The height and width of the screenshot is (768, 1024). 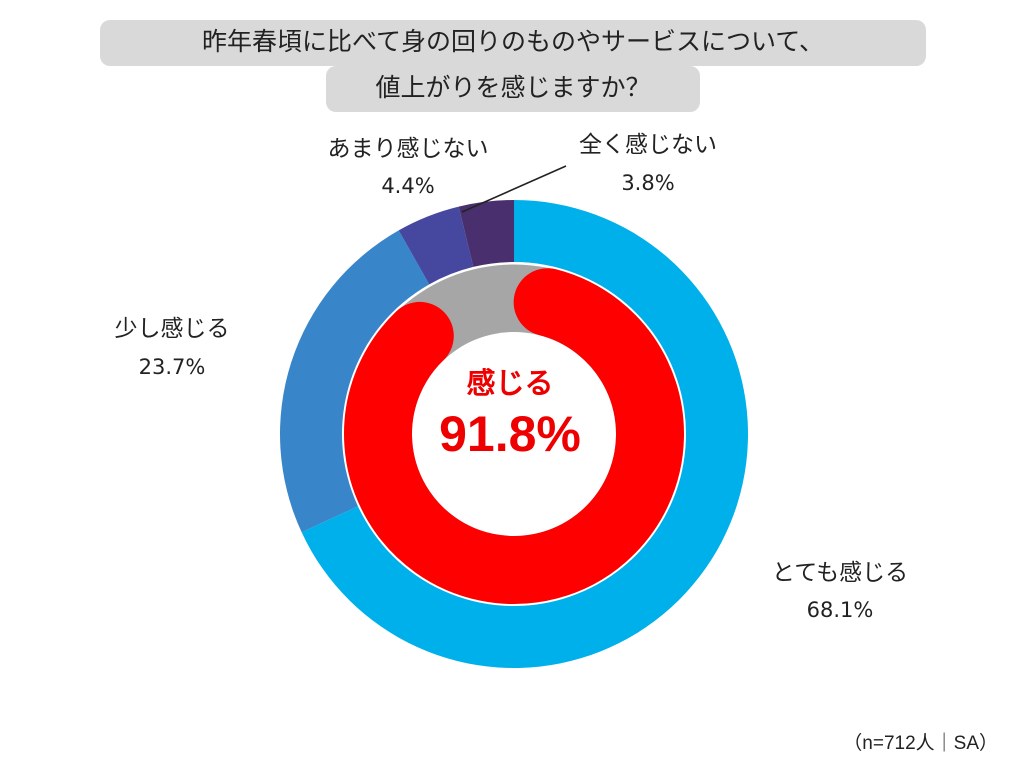 What do you see at coordinates (407, 186) in the screenshot?
I see `value-あまり感じない: 4.4%` at bounding box center [407, 186].